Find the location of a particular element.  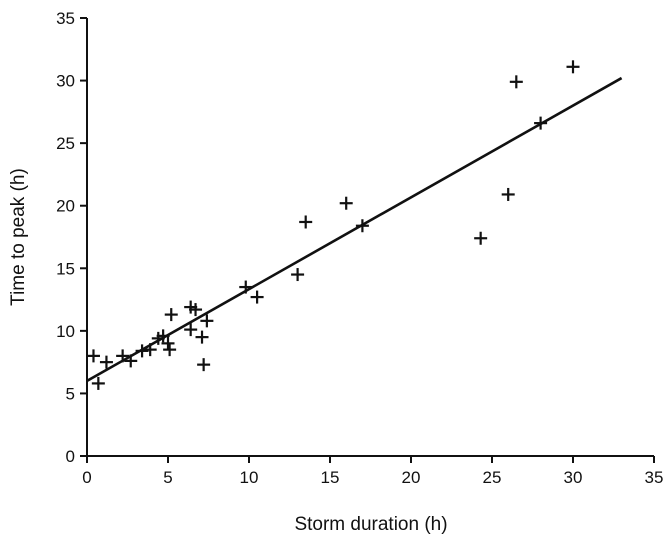

x-tick-label: 20 is located at coordinates (411, 477).